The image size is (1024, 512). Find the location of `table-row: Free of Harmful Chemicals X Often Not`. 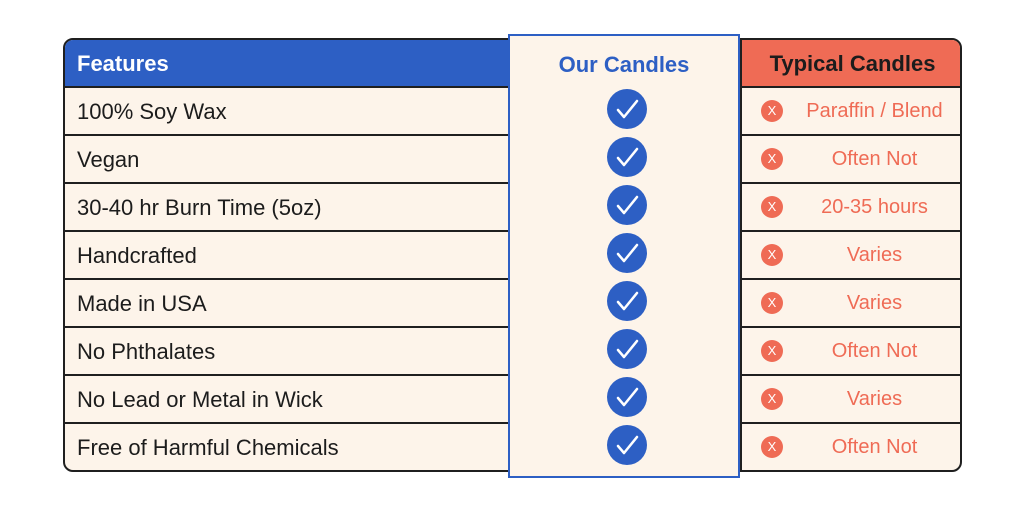

table-row: Free of Harmful Chemicals X Often Not is located at coordinates (512, 447).